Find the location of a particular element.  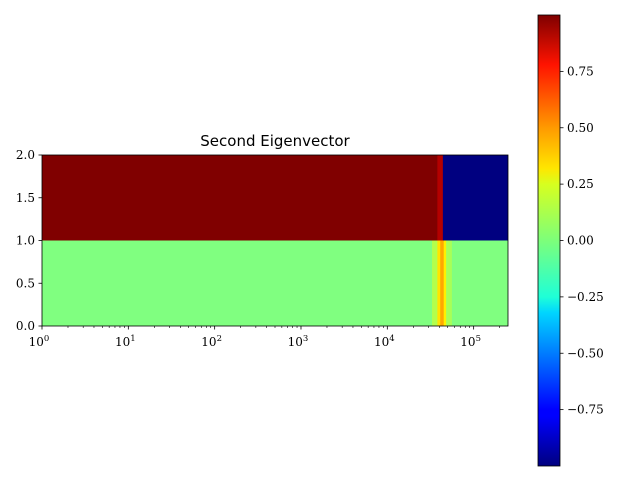

x-tick-label: 10³ is located at coordinates (298, 341).